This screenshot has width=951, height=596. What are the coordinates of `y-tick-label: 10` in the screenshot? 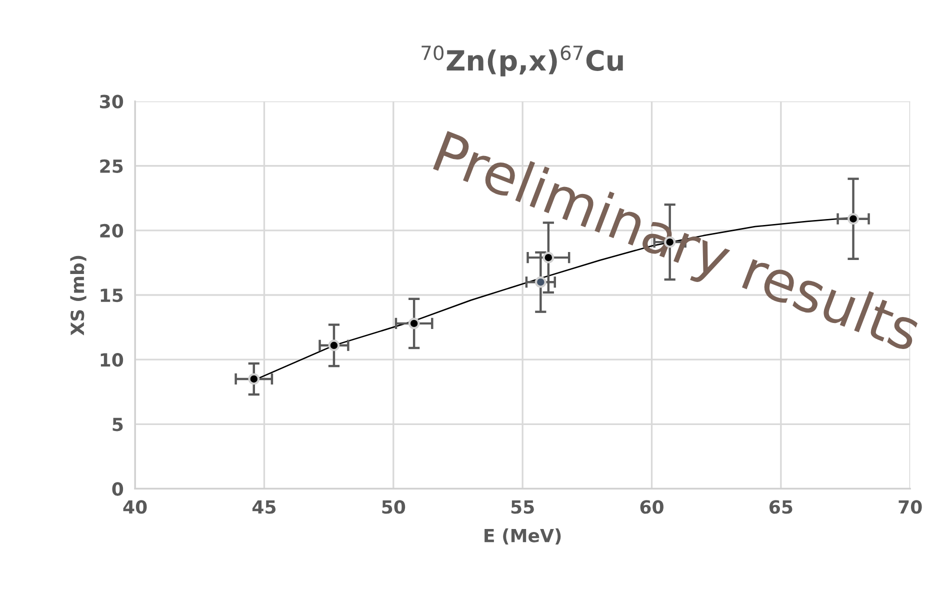 It's located at (112, 360).